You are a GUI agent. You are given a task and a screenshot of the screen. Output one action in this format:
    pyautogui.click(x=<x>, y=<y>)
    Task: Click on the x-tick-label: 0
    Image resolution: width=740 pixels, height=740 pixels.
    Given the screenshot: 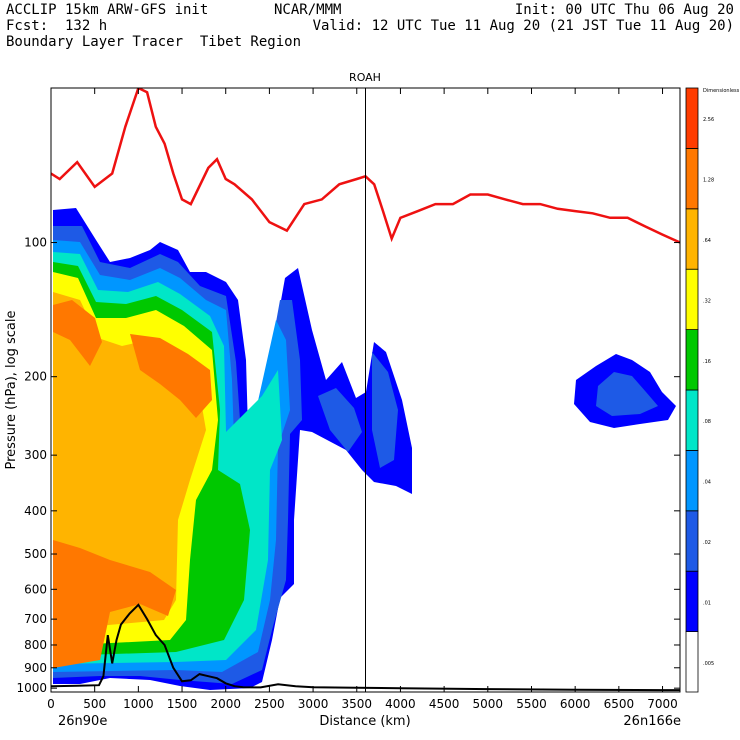 What is the action you would take?
    pyautogui.click(x=51, y=704)
    